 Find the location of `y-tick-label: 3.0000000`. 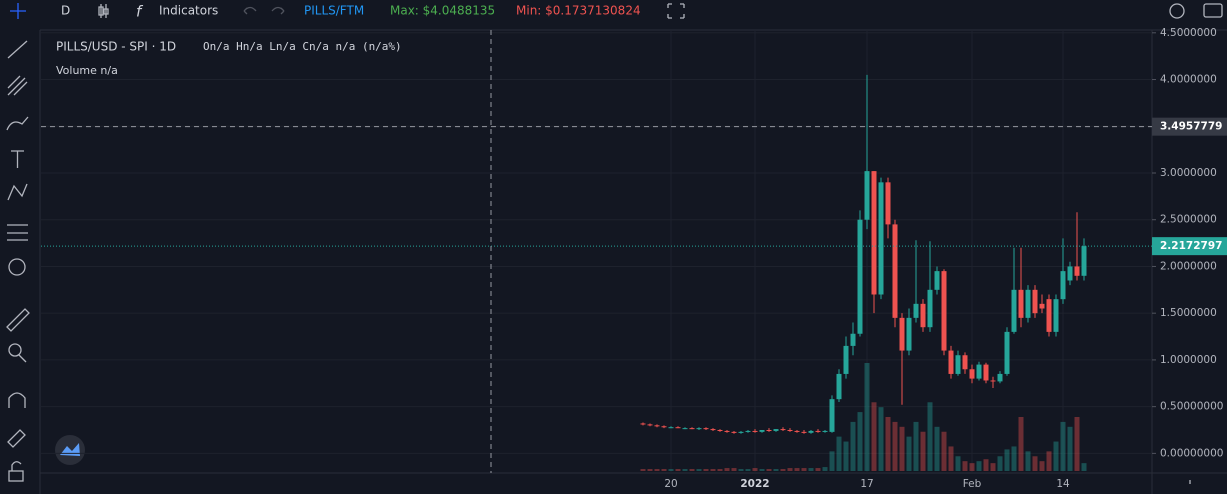

y-tick-label: 3.0000000 is located at coordinates (1188, 173).